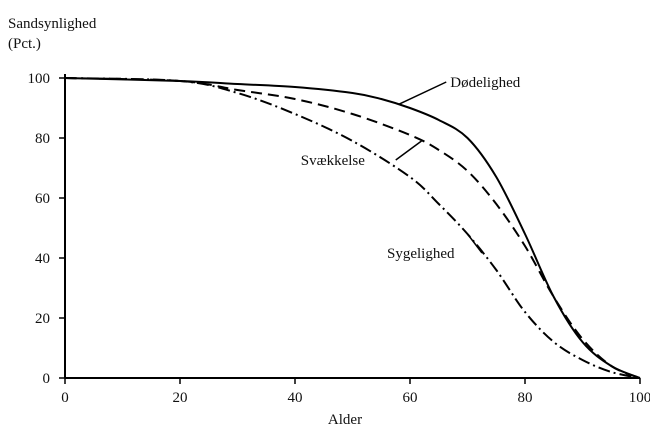  Describe the element at coordinates (421, 254) in the screenshot. I see `annotation-label: Sygelighed` at that location.